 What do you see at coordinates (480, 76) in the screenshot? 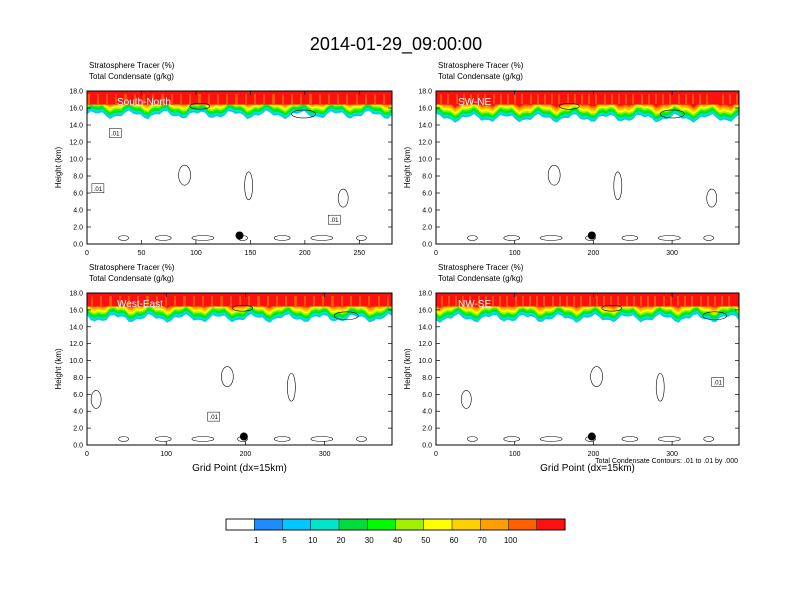
I see `panel-title-line2: Total Condensate (g/kg)` at bounding box center [480, 76].